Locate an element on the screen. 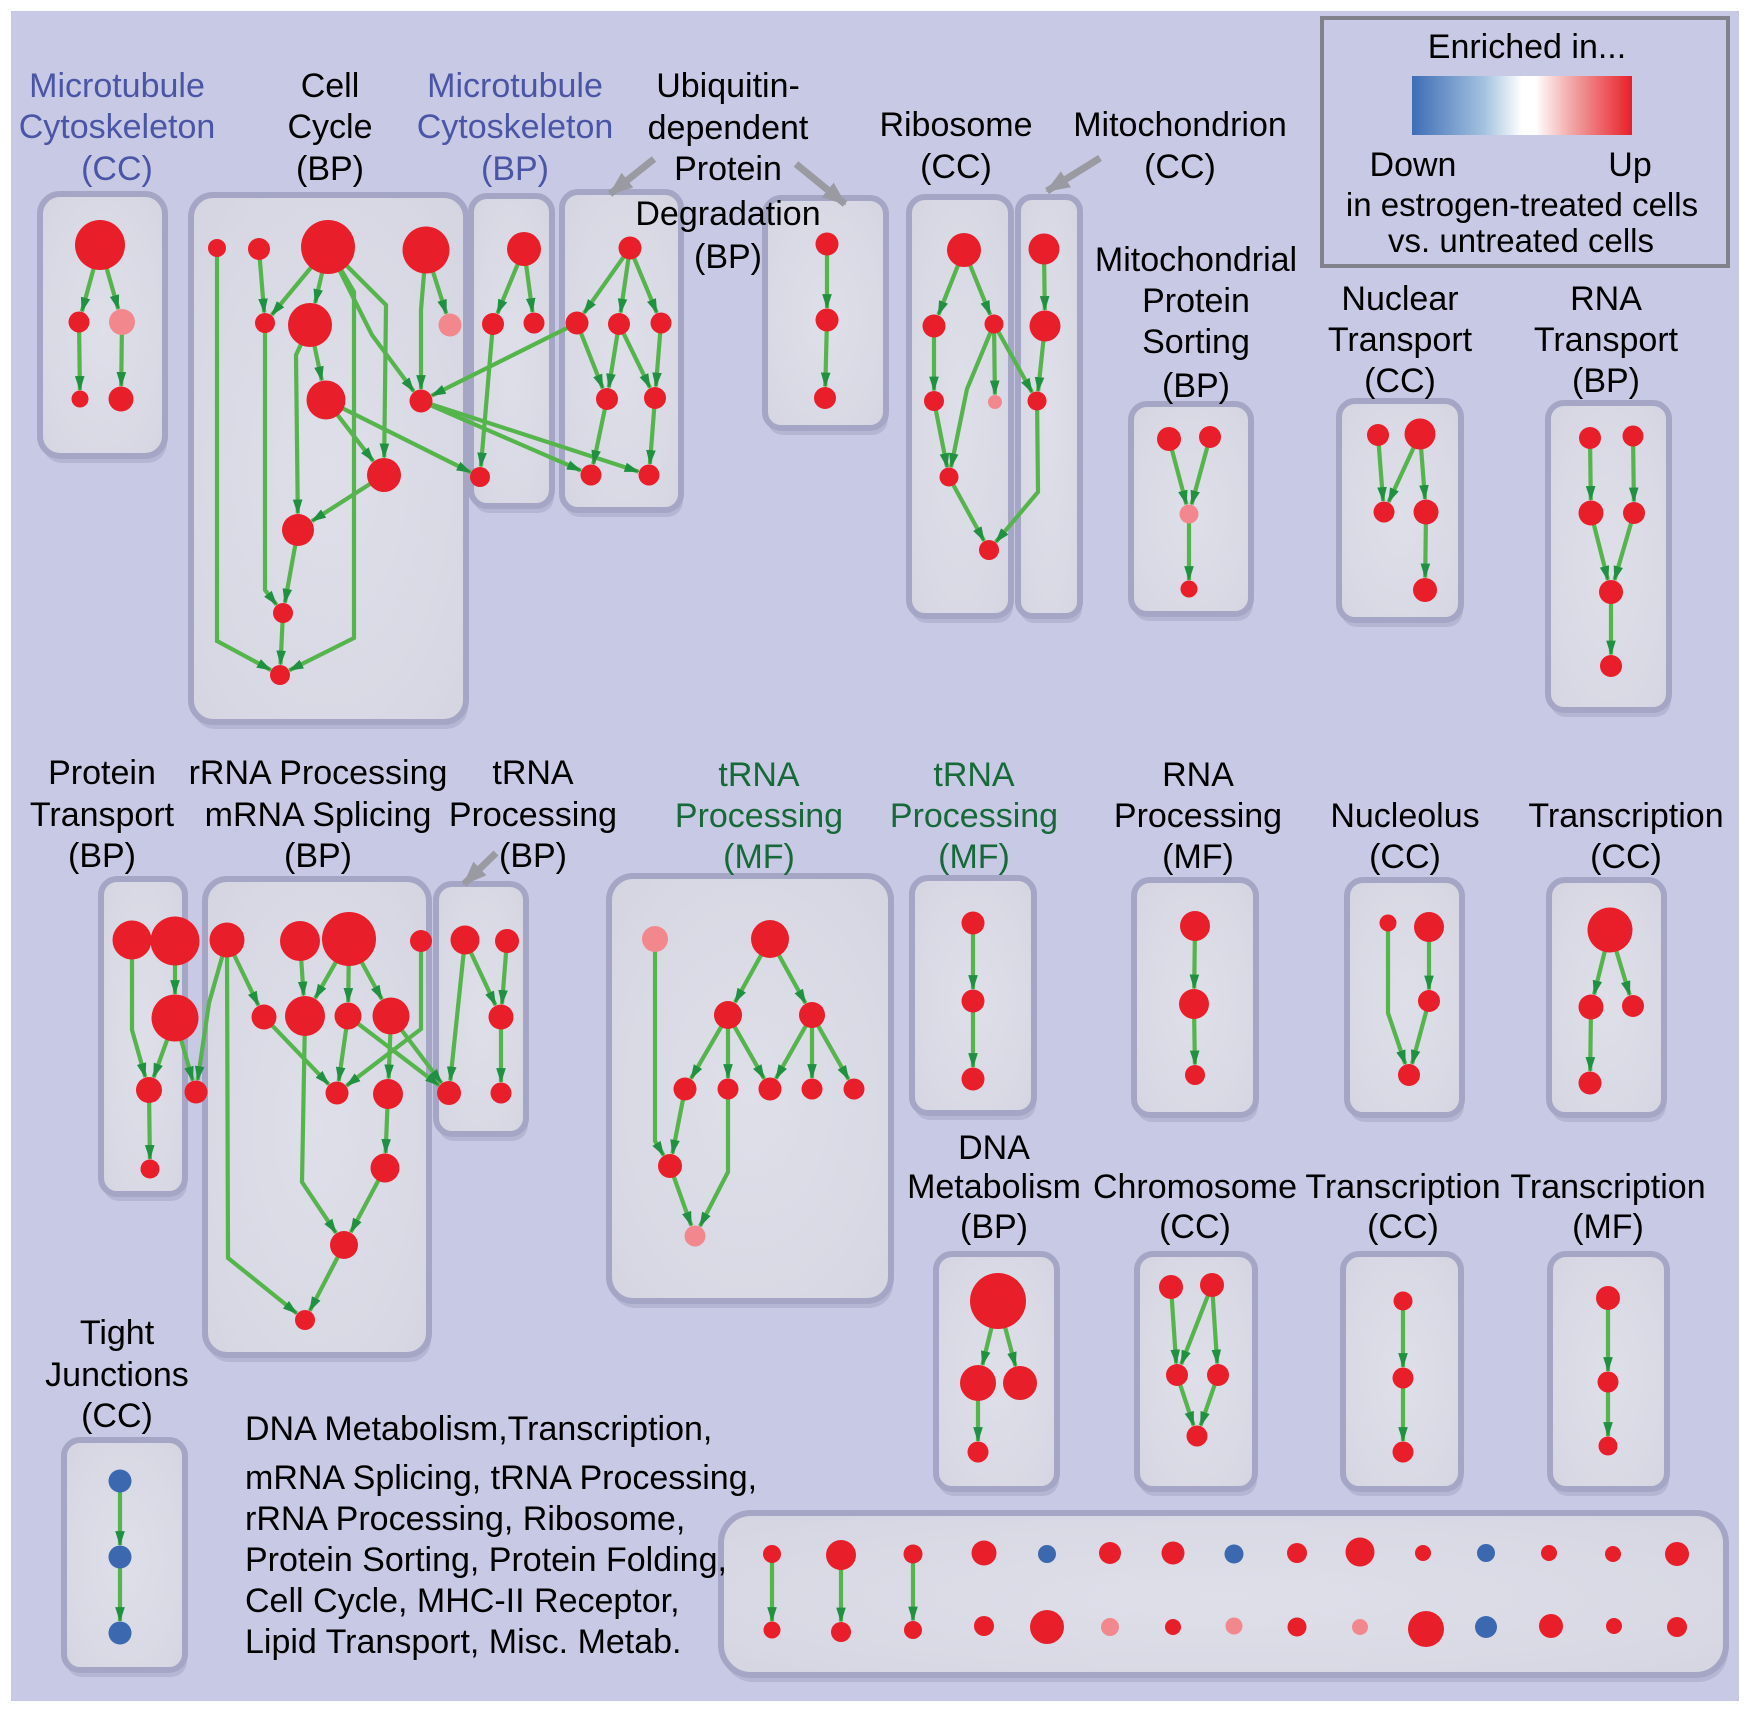 Image resolution: width=1750 pixels, height=1715 pixels. svg-text: Nuclear is located at coordinates (1399, 299).